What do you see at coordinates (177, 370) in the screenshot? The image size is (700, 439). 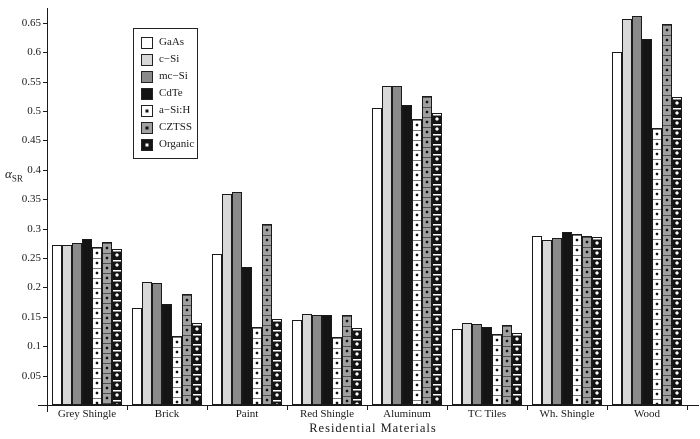 I see `bar-asih-brick` at bounding box center [177, 370].